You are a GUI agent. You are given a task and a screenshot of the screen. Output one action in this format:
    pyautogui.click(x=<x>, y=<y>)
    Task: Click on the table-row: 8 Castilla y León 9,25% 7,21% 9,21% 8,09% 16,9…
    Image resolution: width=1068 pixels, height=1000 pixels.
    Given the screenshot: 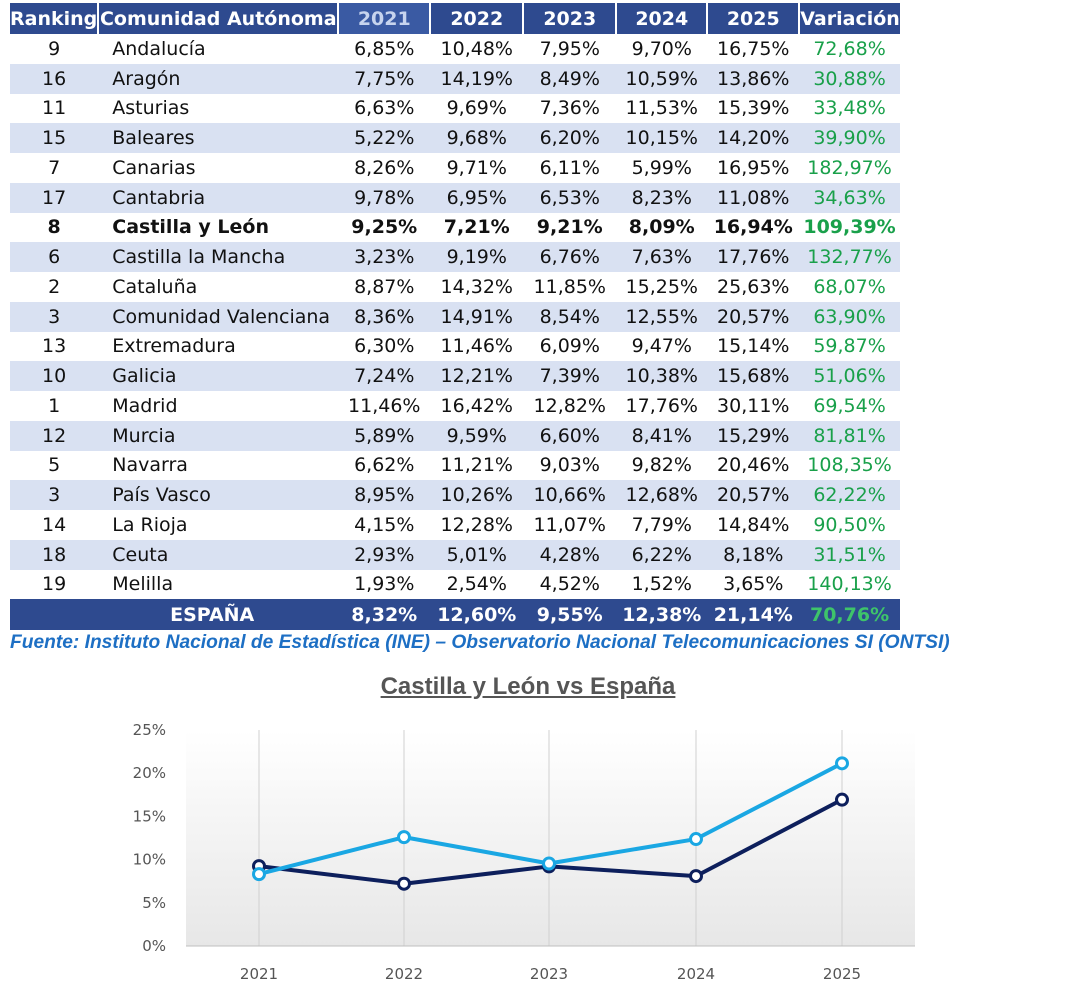 What is the action you would take?
    pyautogui.click(x=455, y=228)
    